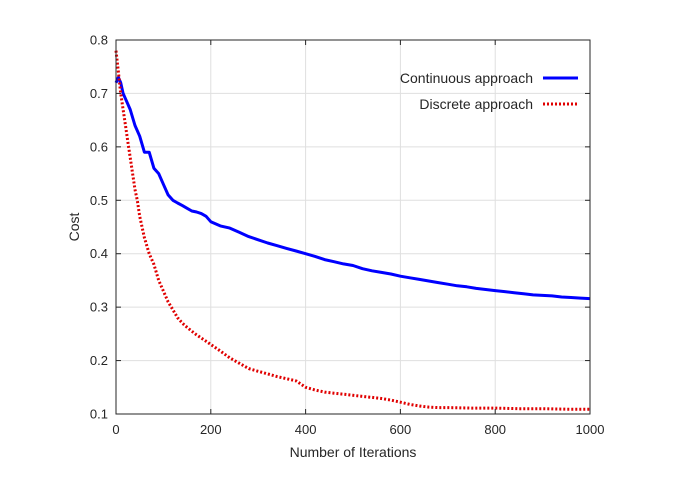 The image size is (680, 478). I want to click on y-tick-label: 0.4, so click(99, 253).